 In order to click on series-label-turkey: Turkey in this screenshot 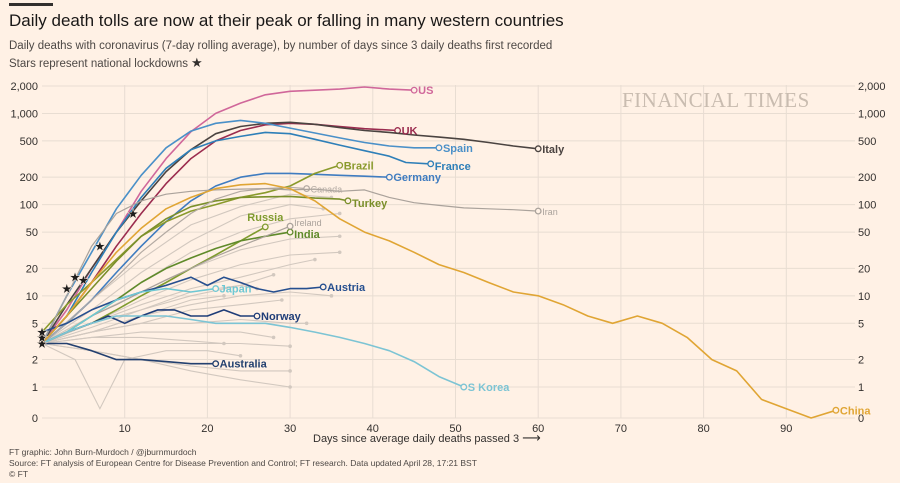, I will do `click(370, 204)`.